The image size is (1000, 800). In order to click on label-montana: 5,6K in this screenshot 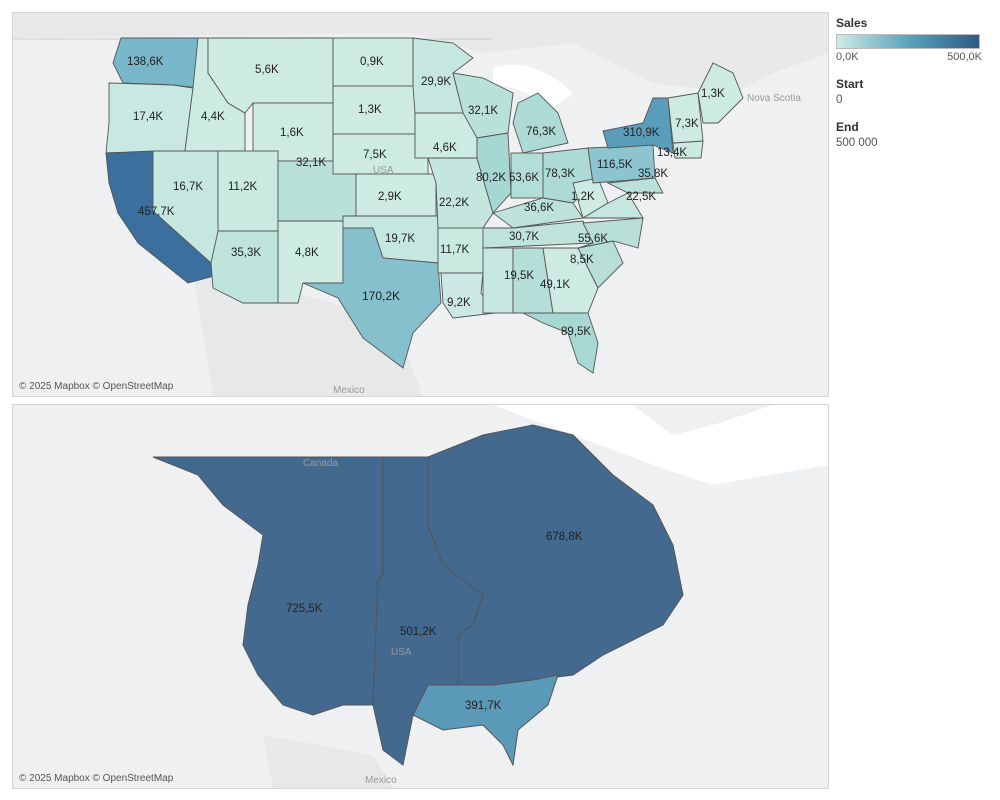, I will do `click(267, 70)`.